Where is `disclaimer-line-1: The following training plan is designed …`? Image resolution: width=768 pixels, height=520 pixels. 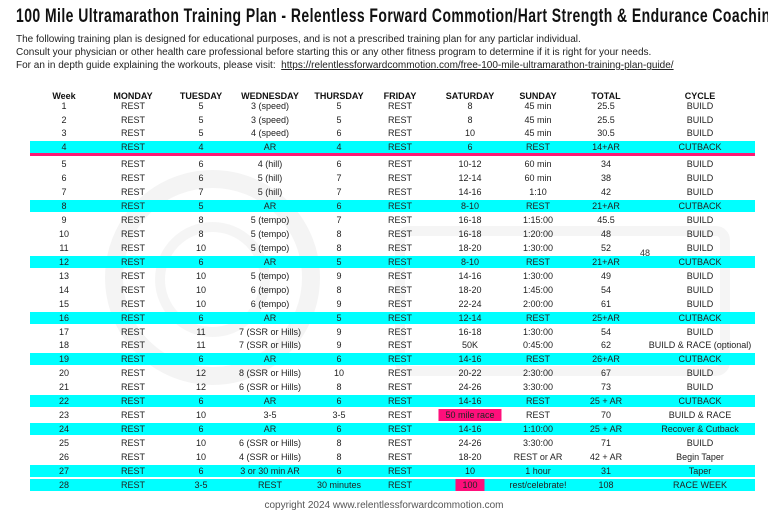 disclaimer-line-1: The following training plan is designed … is located at coordinates (298, 39).